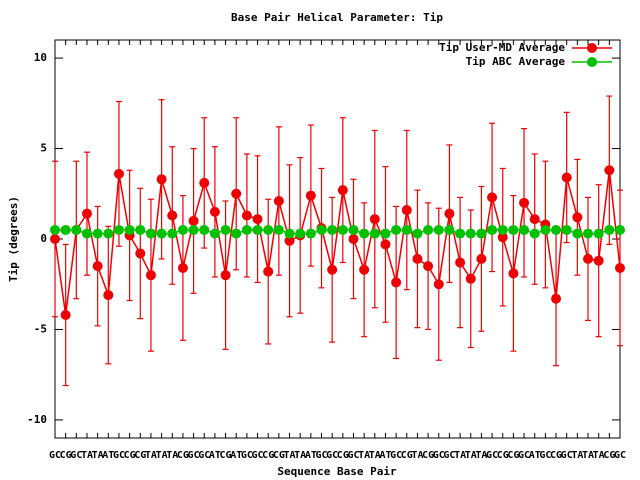 The image size is (640, 480). What do you see at coordinates (502, 47) in the screenshot?
I see `legend-label: Tip User-MD Average` at bounding box center [502, 47].